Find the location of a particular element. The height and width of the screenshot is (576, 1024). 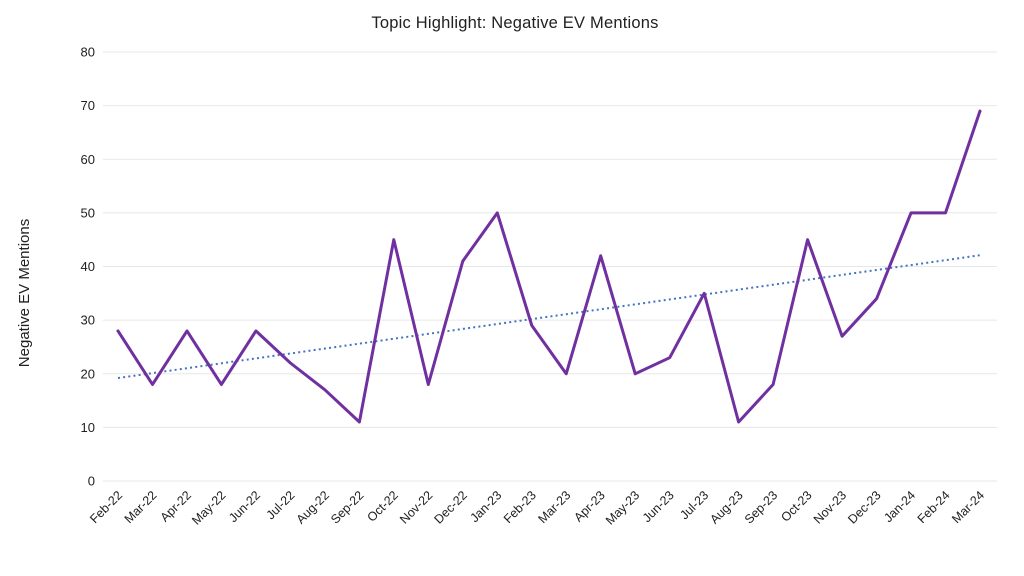

x-tick-label: Sep-23 is located at coordinates (761, 507).